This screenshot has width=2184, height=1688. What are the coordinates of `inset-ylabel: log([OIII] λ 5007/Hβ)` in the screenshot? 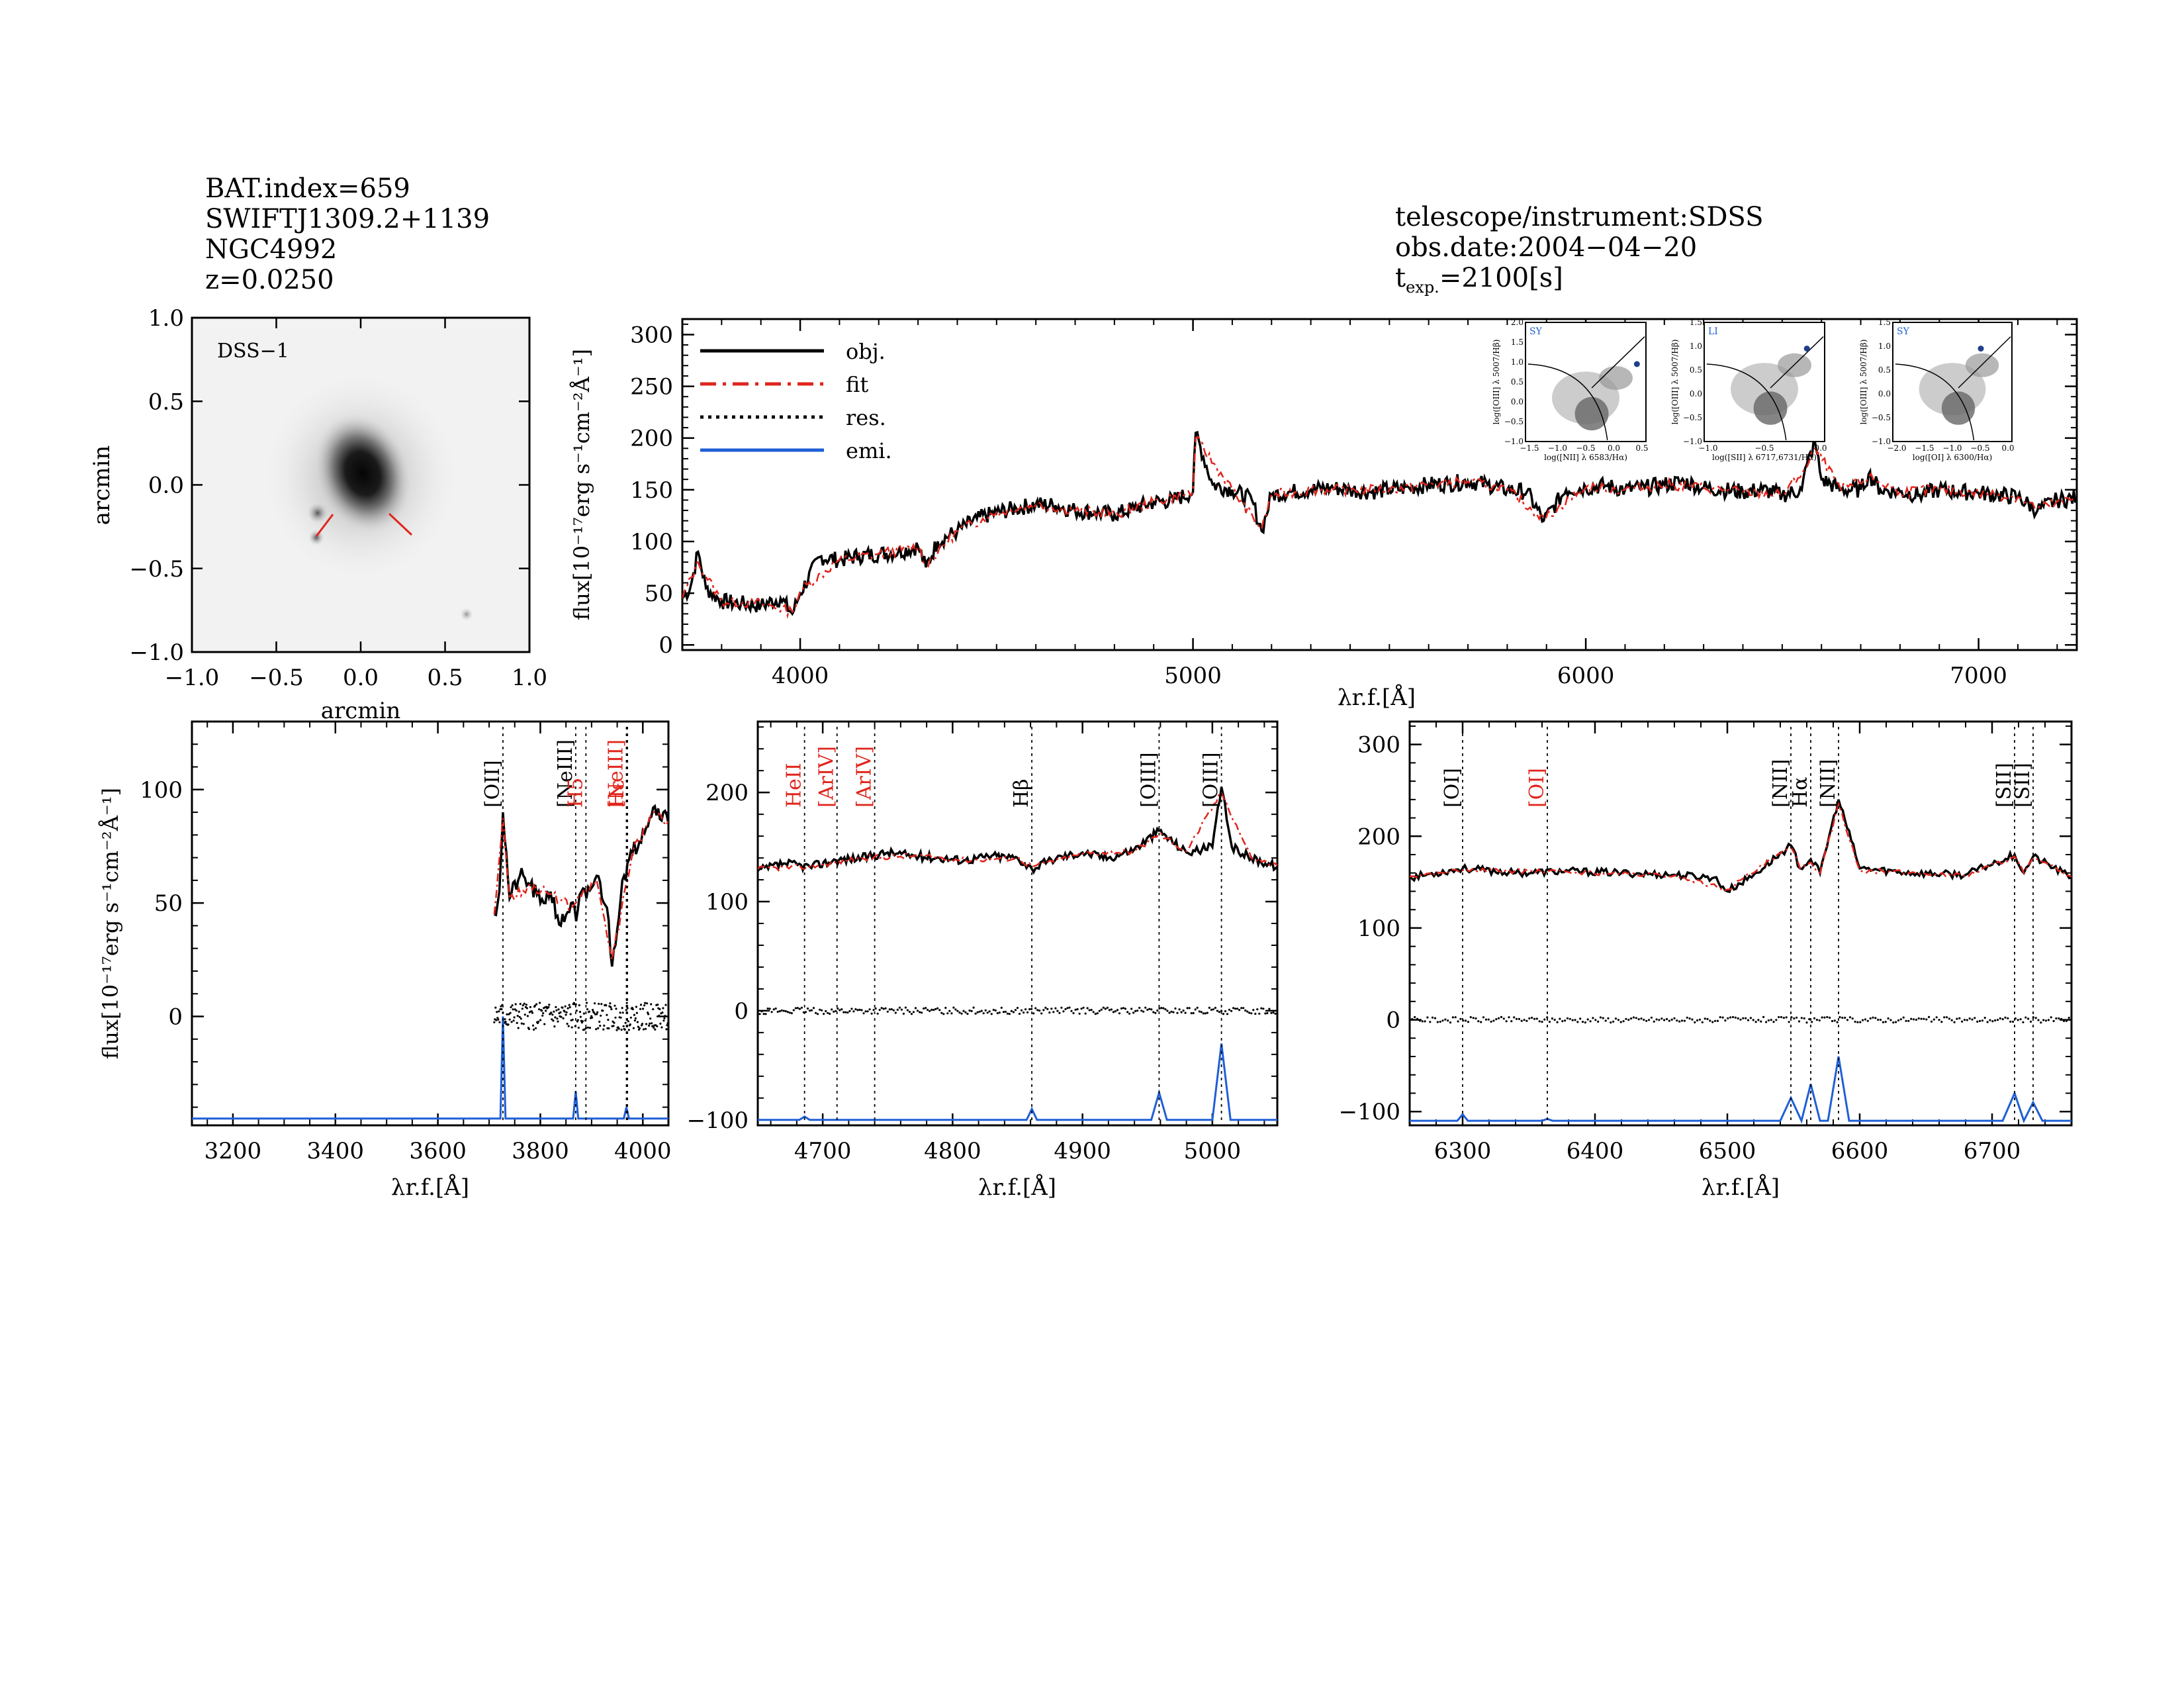 It's located at (1496, 382).